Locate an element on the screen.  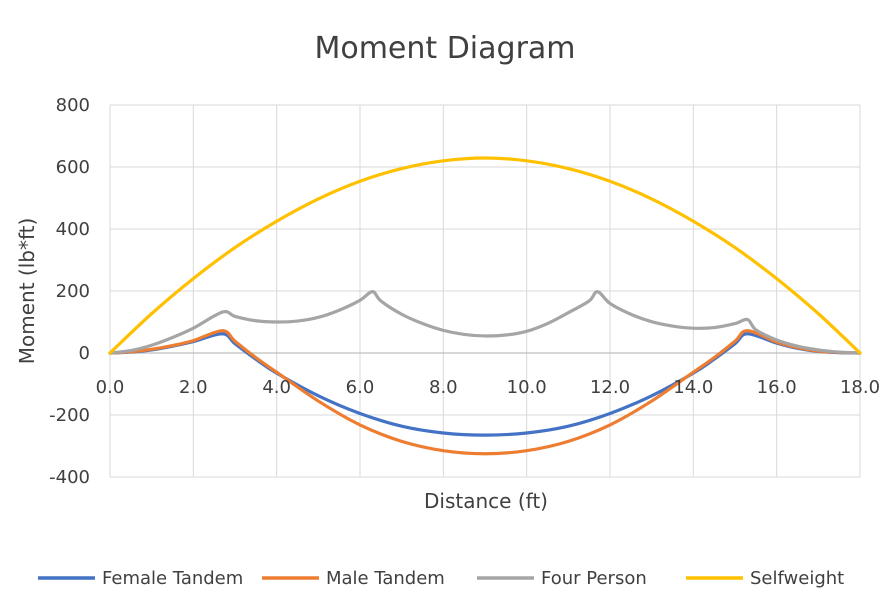
y-tick-labels: 800 600 400 200 0 -200 -400 is located at coordinates (69, 291).